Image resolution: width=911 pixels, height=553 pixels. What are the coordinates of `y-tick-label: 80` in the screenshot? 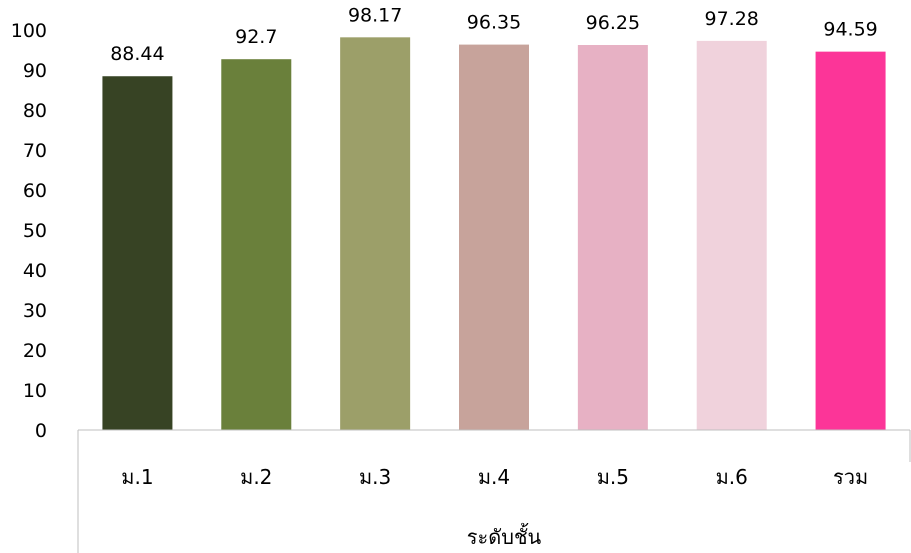 It's located at (35, 111).